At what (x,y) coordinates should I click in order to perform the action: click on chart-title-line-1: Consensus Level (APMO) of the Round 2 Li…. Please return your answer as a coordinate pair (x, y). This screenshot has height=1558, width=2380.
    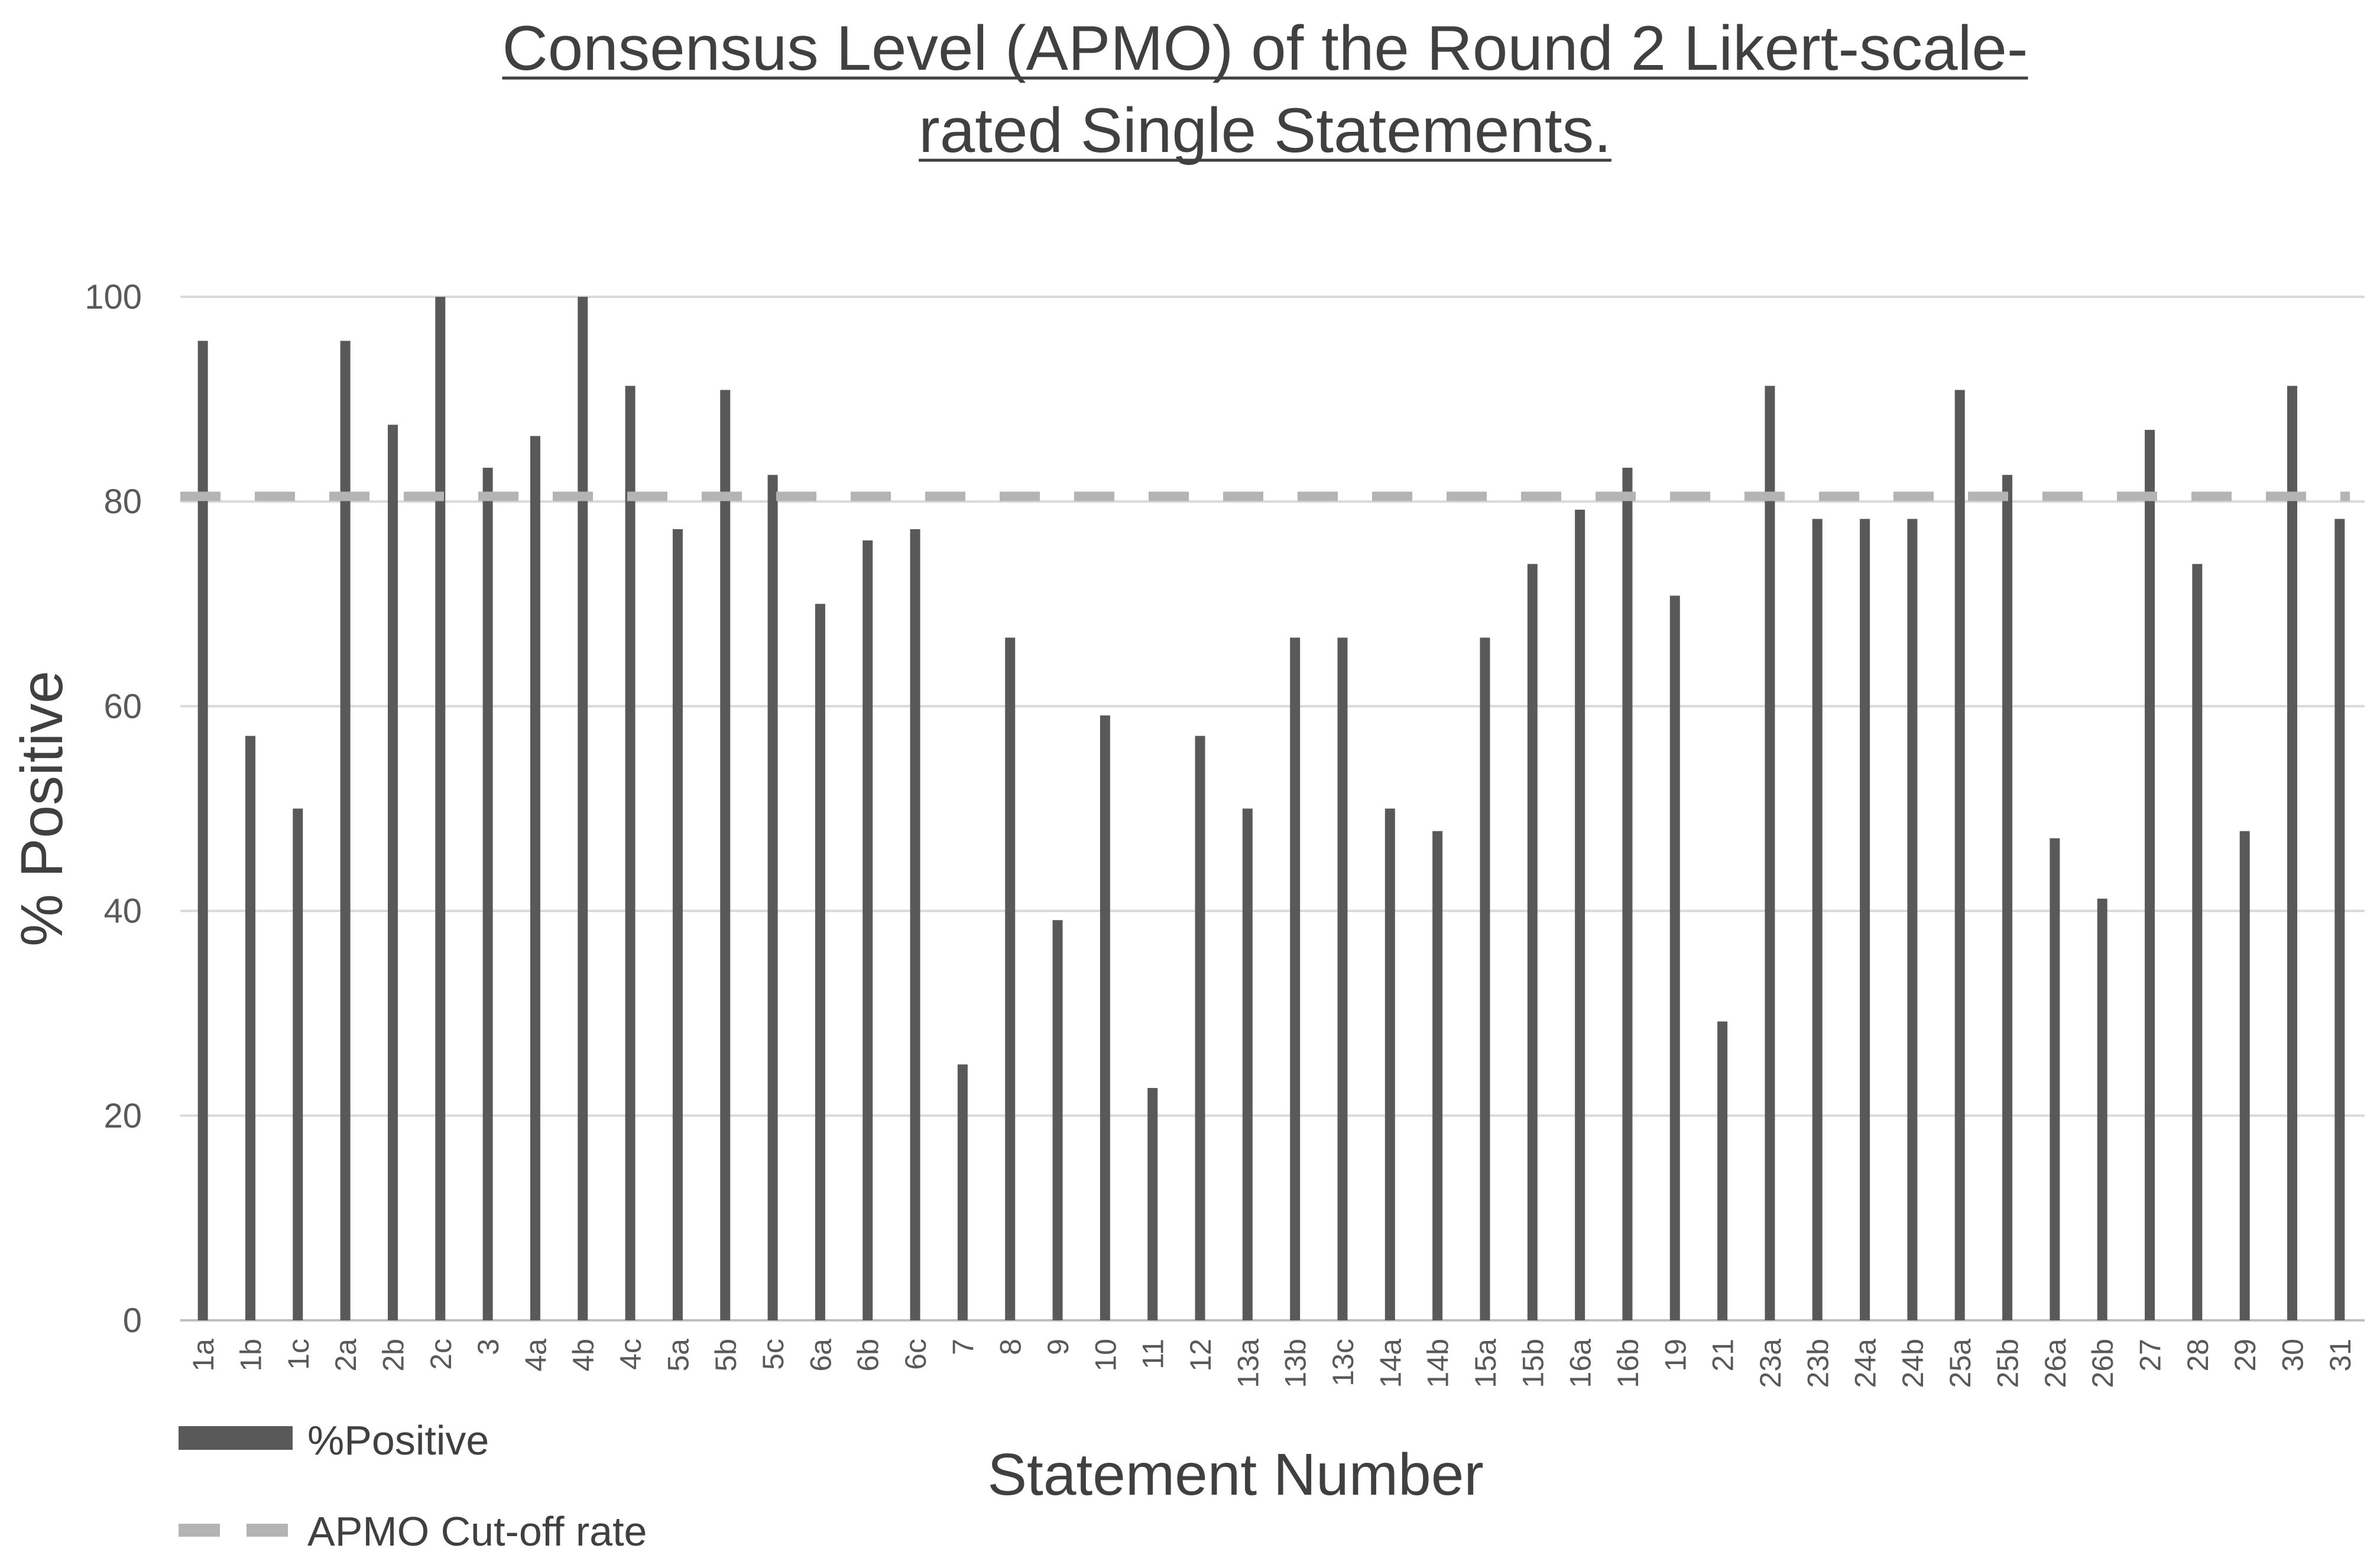
    Looking at the image, I should click on (1265, 48).